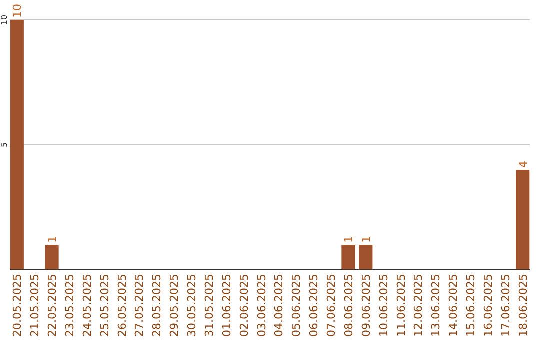  I want to click on x-tick-label: 10.06.2025, so click(383, 305).